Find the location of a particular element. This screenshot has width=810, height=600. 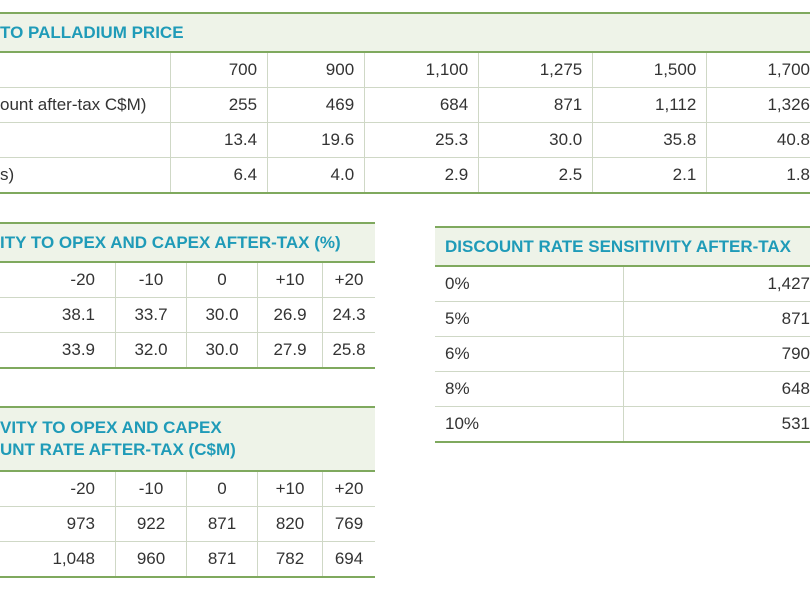

discount-rate-cell: 0% is located at coordinates (529, 284).